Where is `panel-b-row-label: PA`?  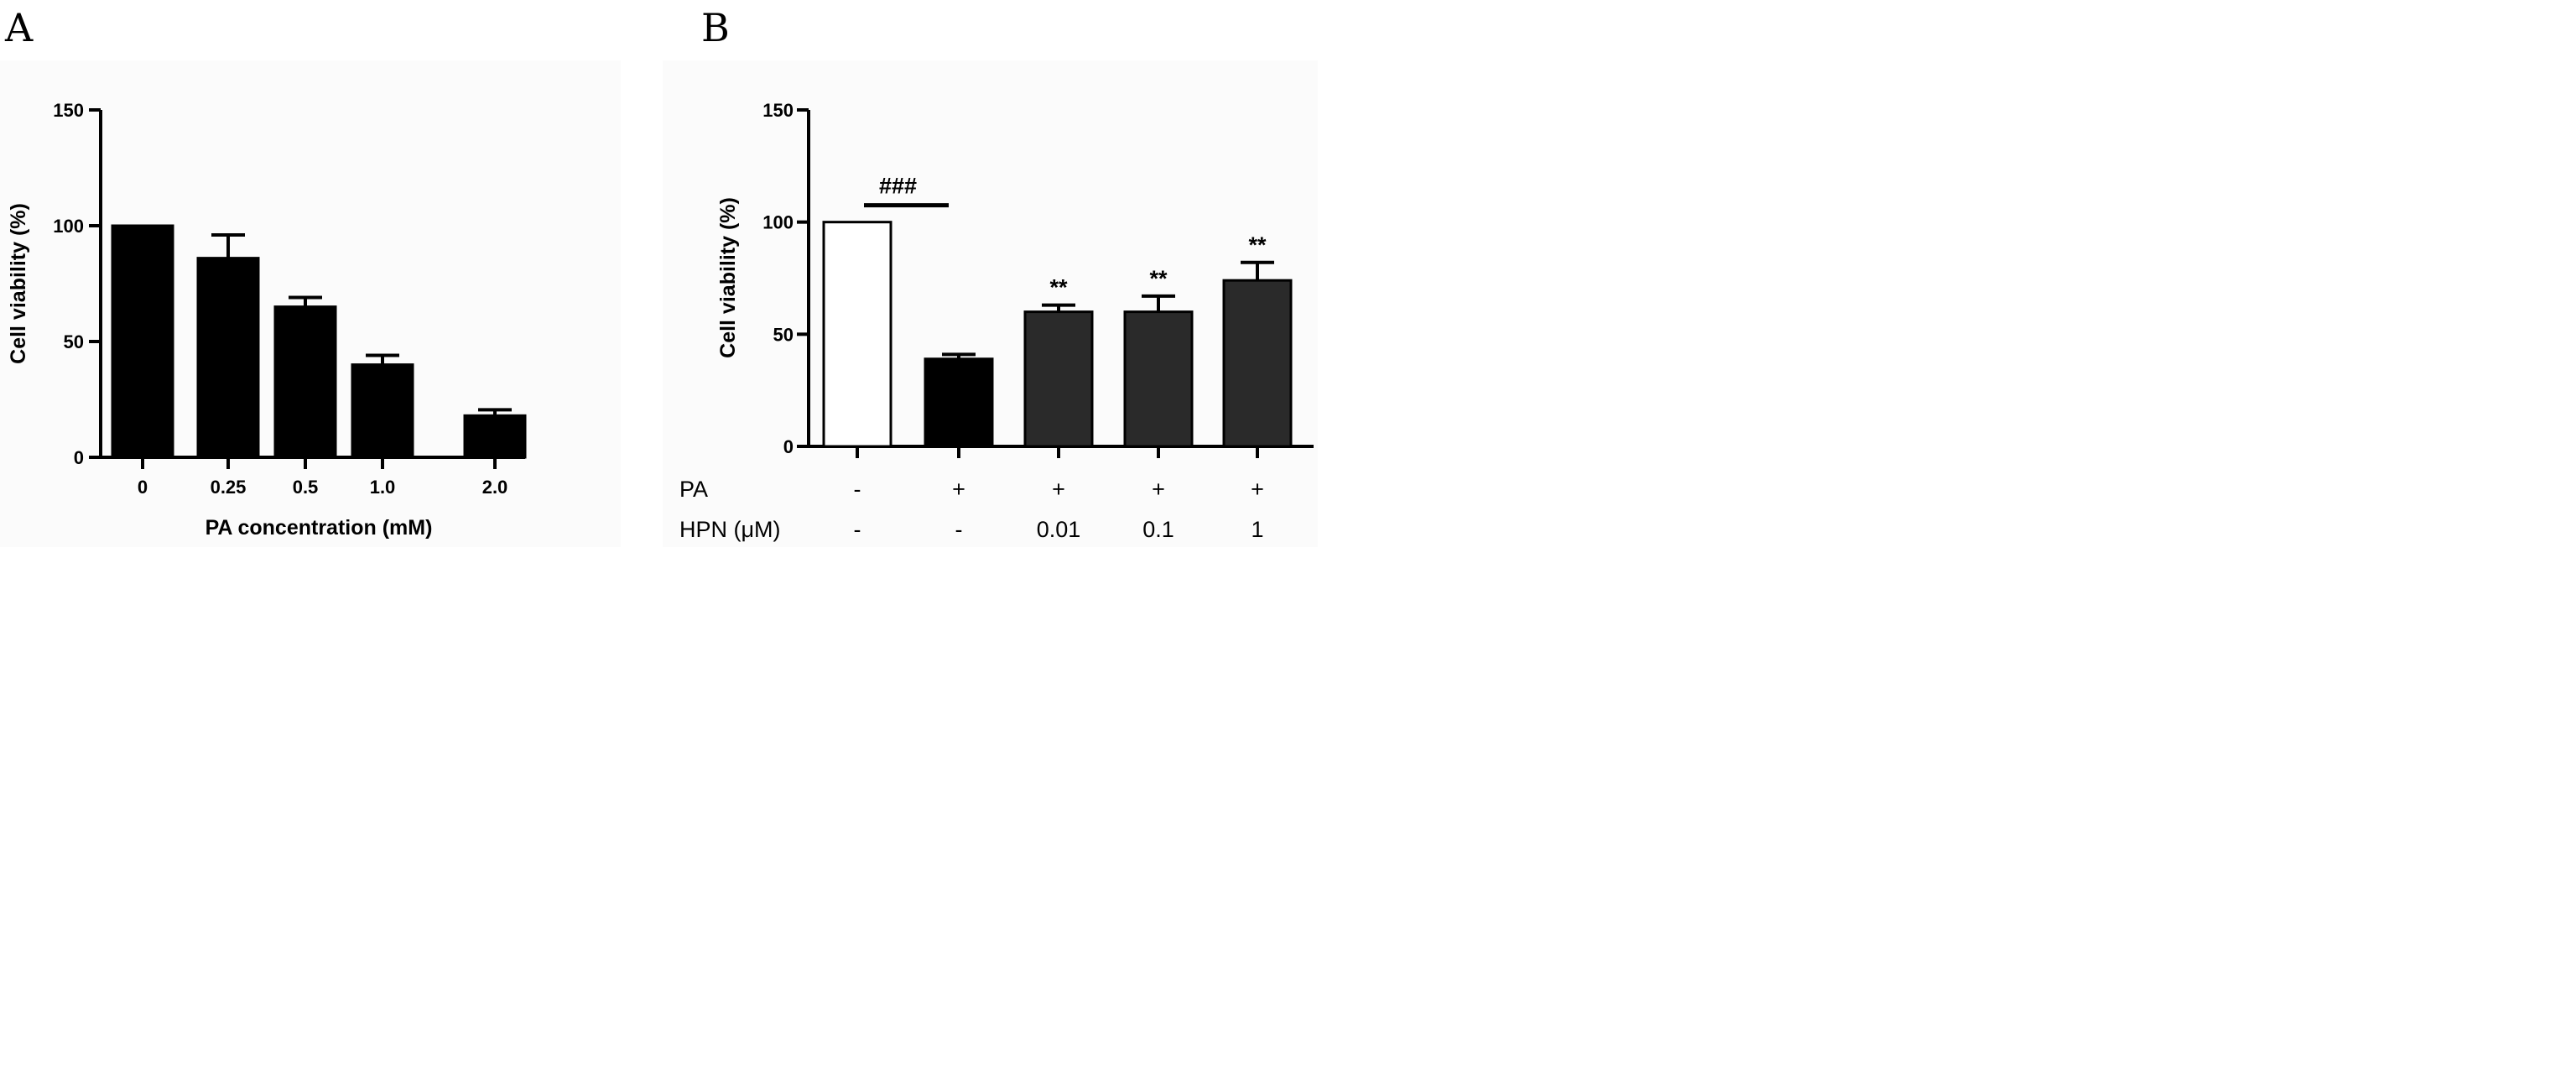
panel-b-row-label: PA is located at coordinates (693, 490).